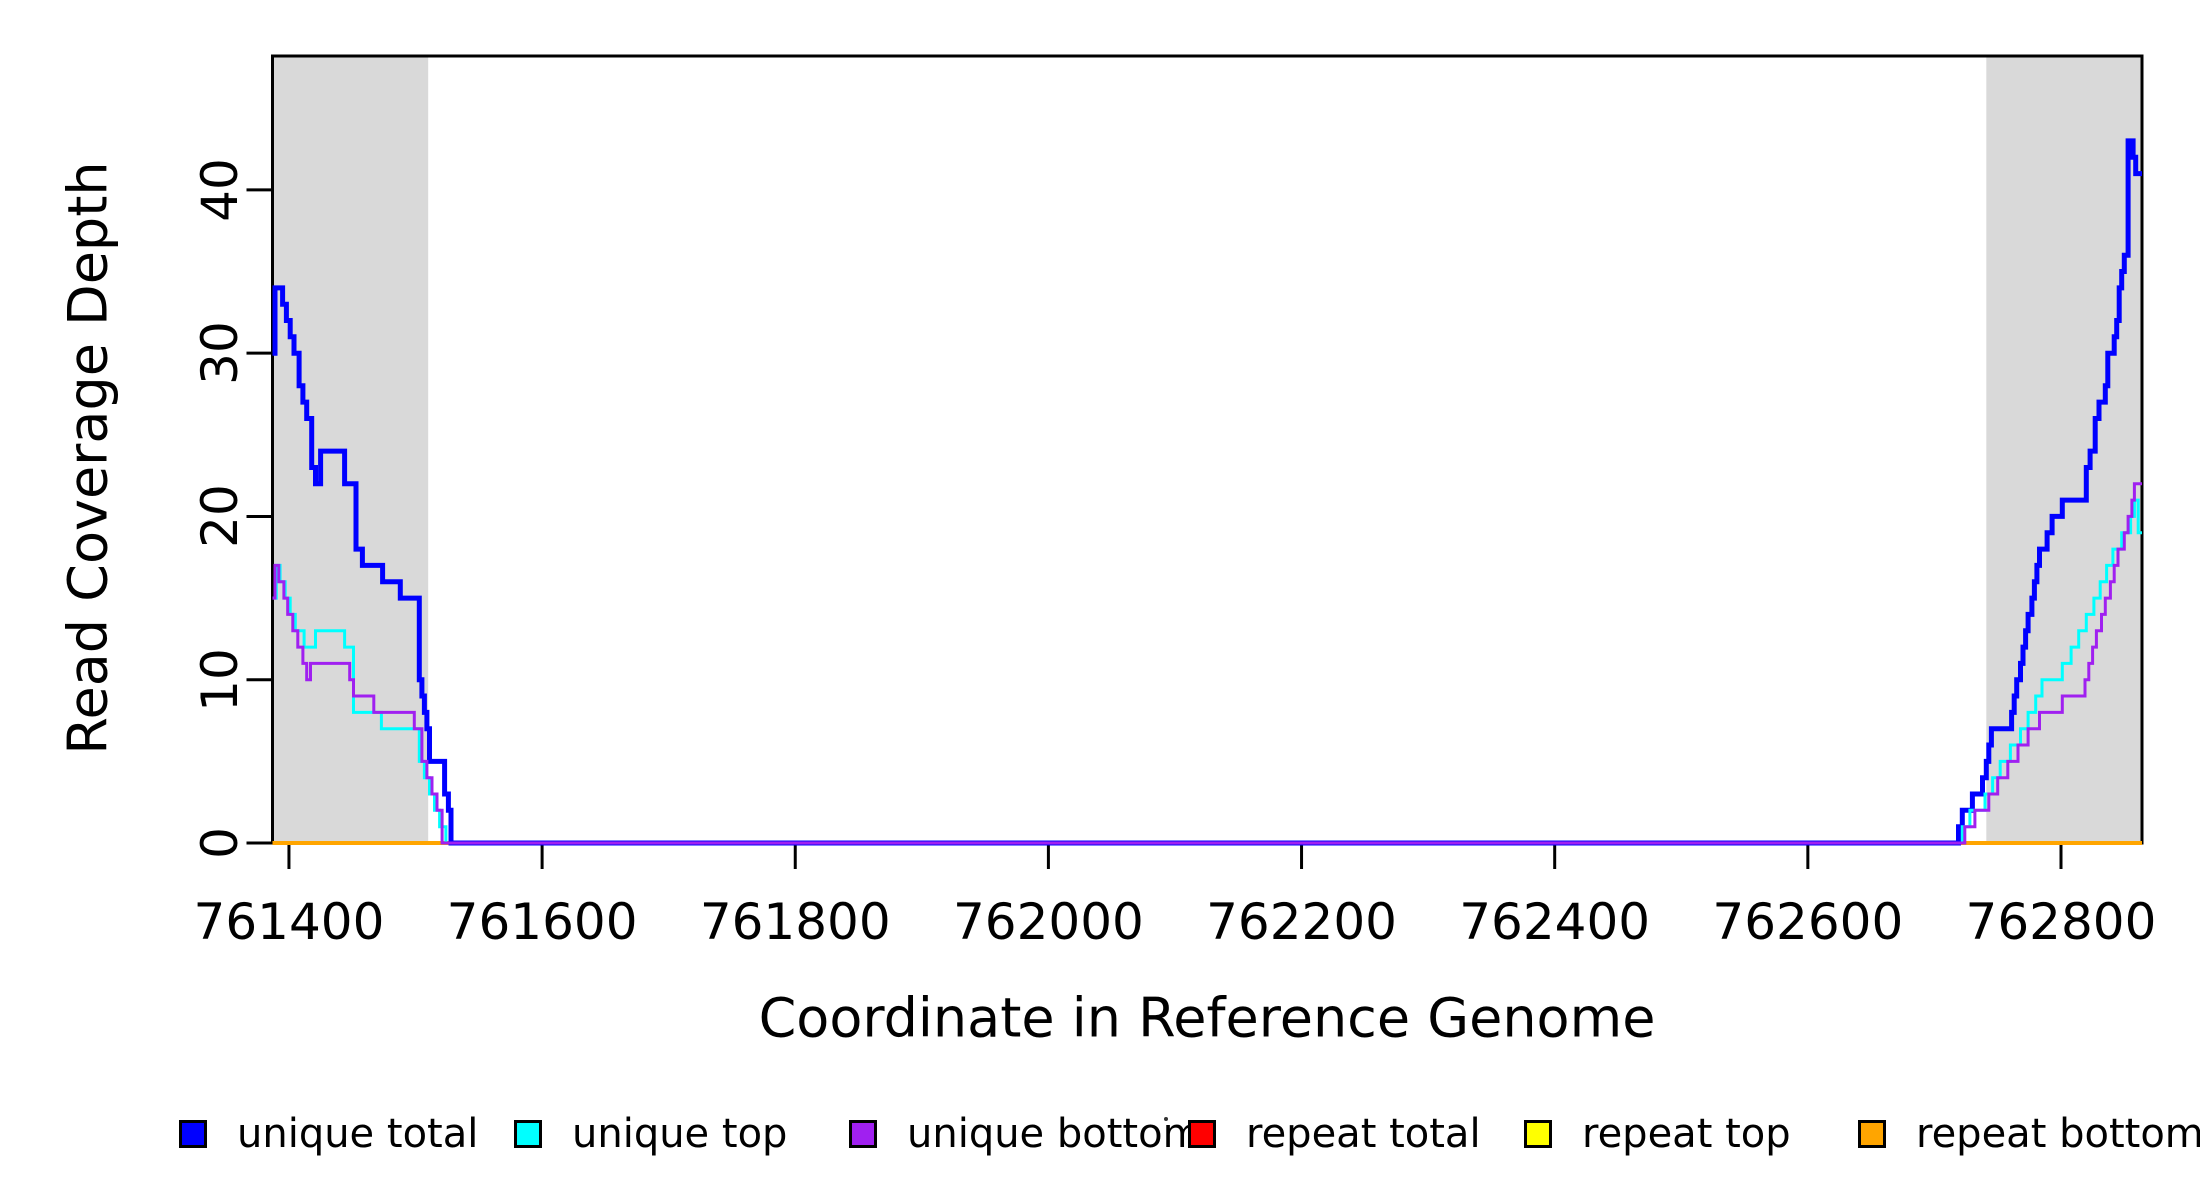 The image size is (2200, 1200). What do you see at coordinates (1538, 1134) in the screenshot?
I see `legend-swatch-repeat-top` at bounding box center [1538, 1134].